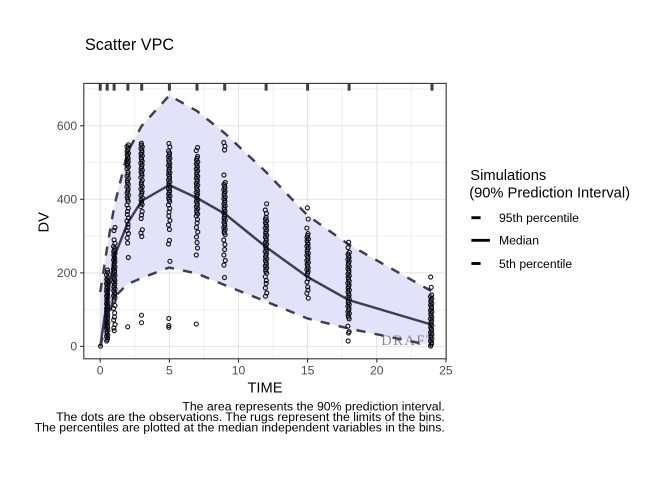 This screenshot has height=485, width=672. I want to click on svg-text: DV, so click(45, 222).